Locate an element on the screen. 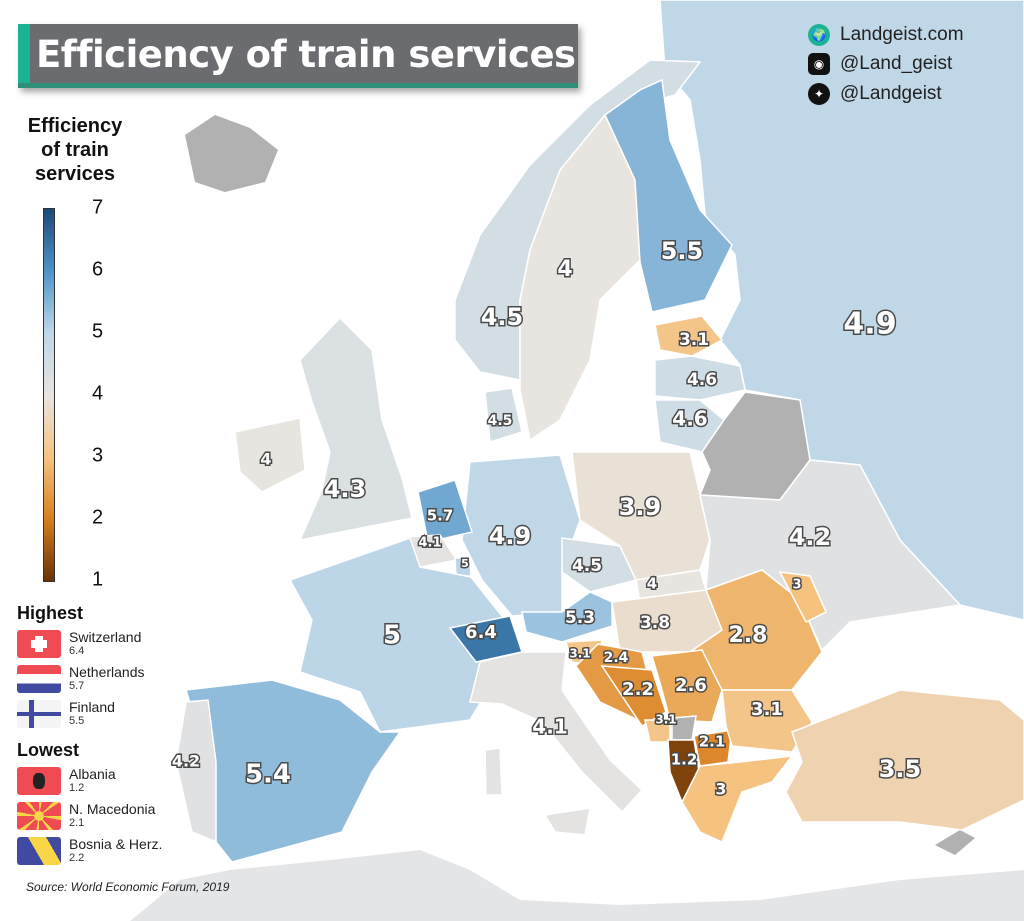  country-netherlands is located at coordinates (445, 511).